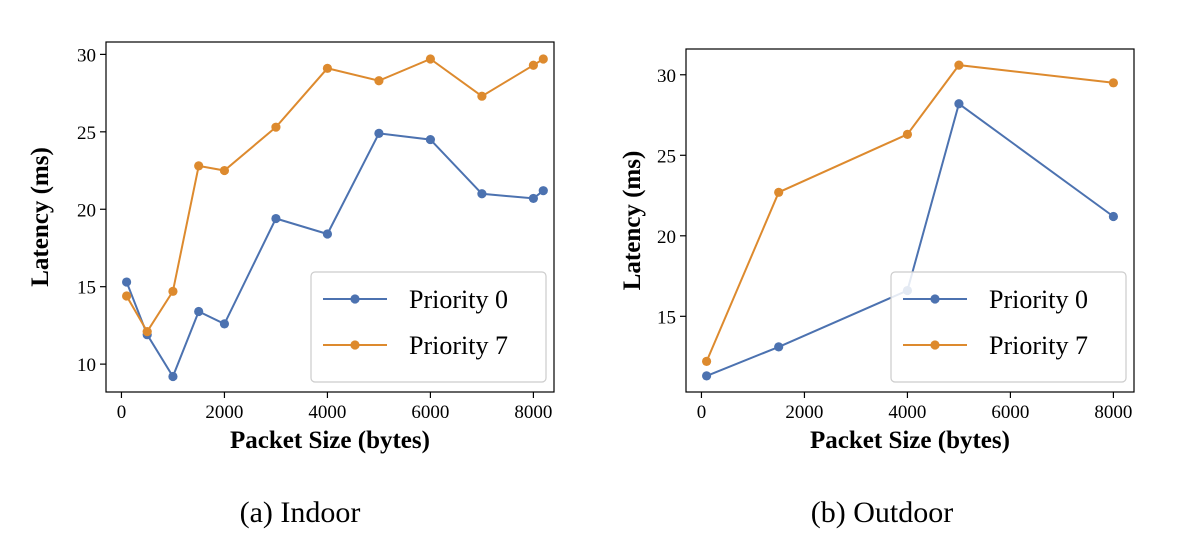 The image size is (1196, 560). What do you see at coordinates (1008, 327) in the screenshot?
I see `outdoor-legend: Priority 0 Priority 7` at bounding box center [1008, 327].